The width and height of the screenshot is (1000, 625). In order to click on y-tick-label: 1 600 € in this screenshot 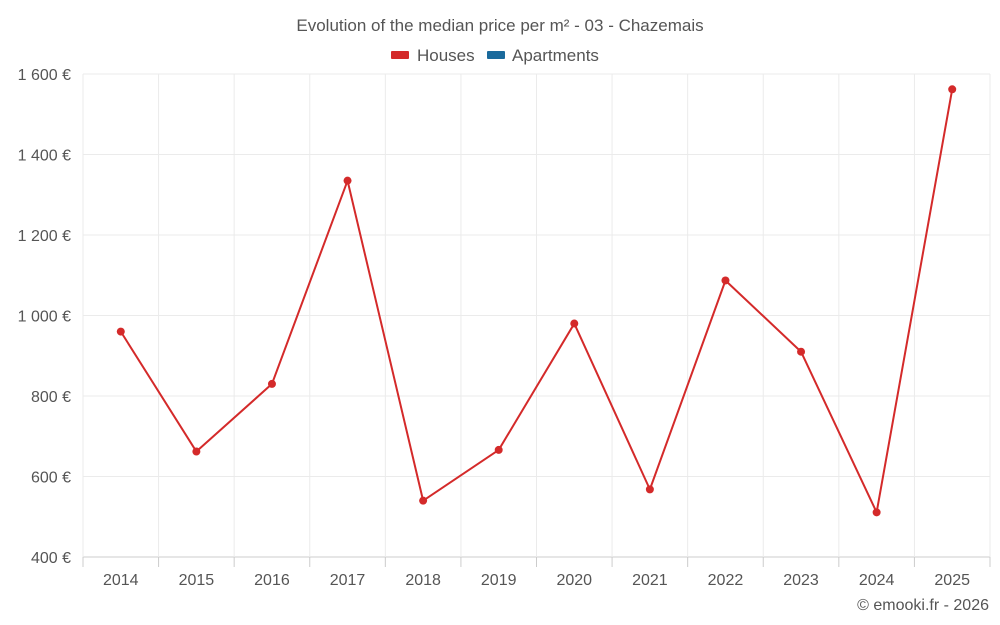, I will do `click(44, 75)`.